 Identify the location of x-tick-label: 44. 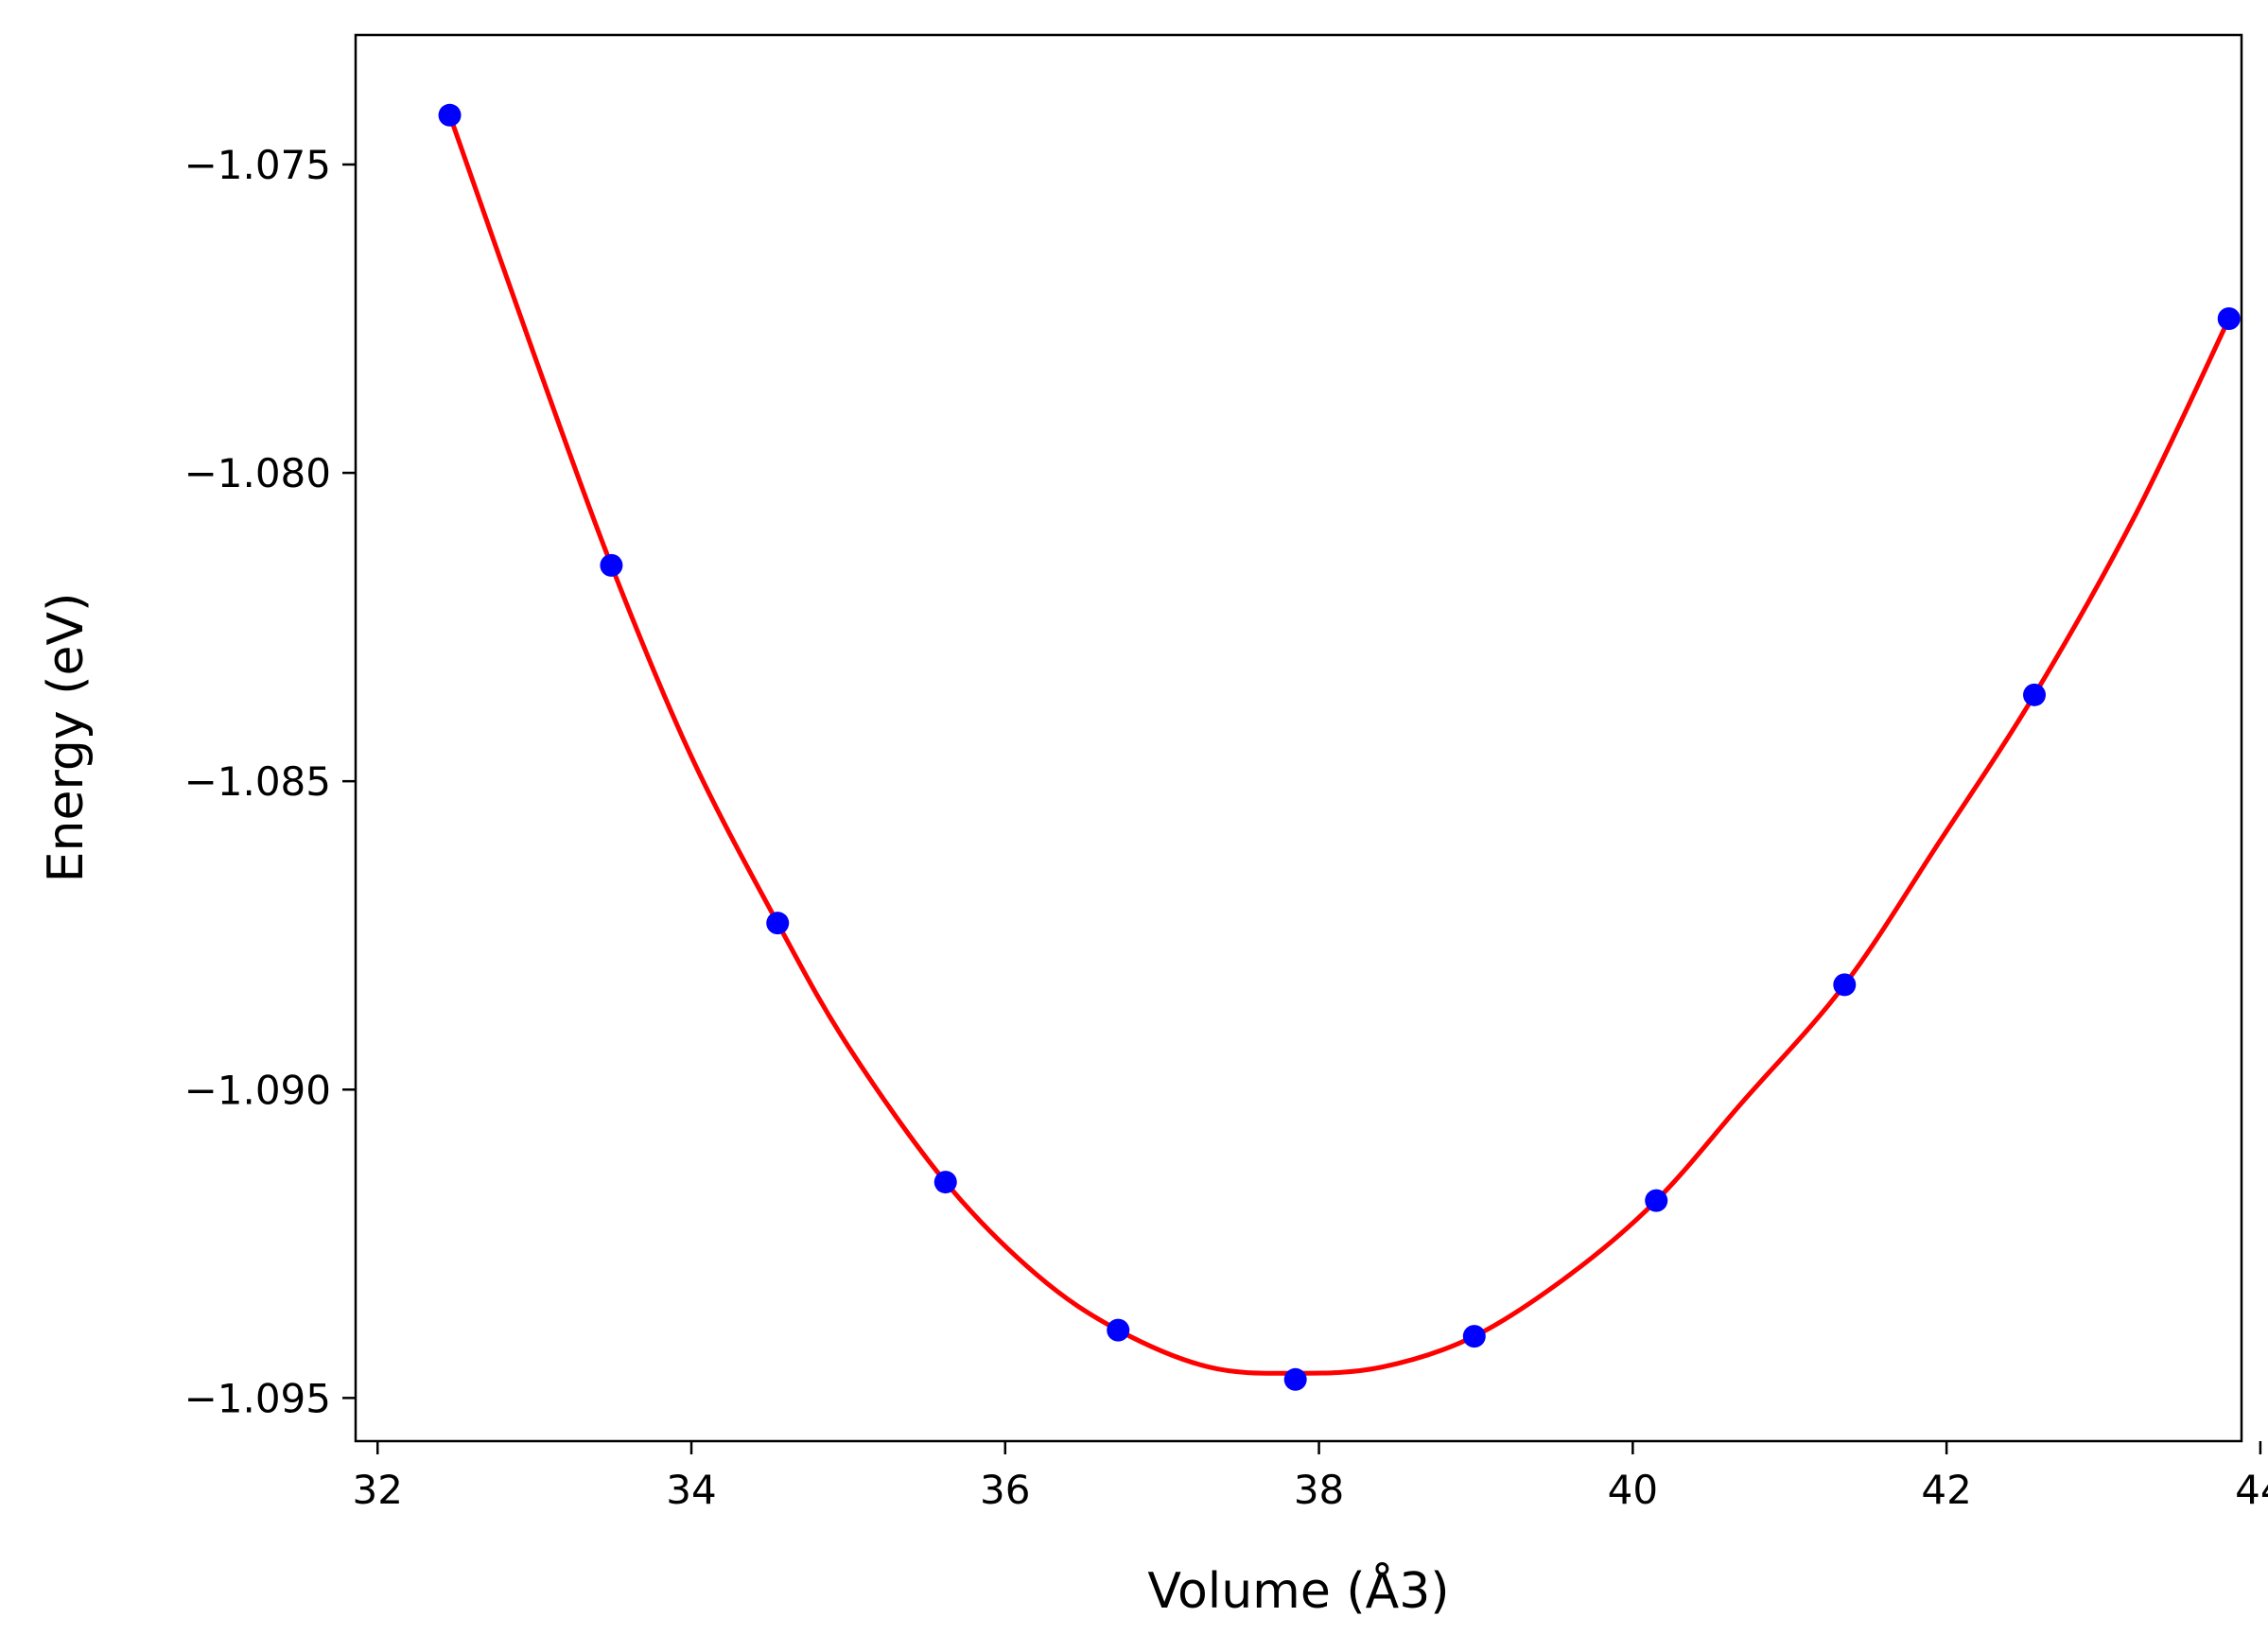
(2251, 1490).